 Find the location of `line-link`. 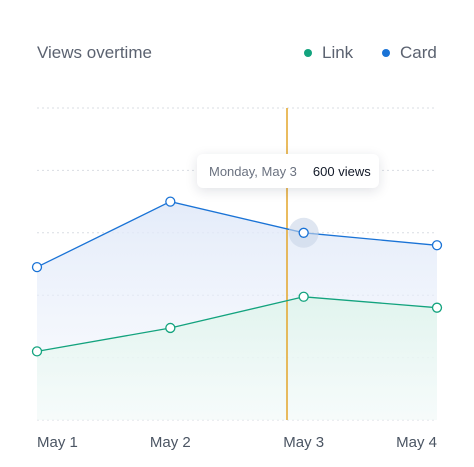

line-link is located at coordinates (237, 324).